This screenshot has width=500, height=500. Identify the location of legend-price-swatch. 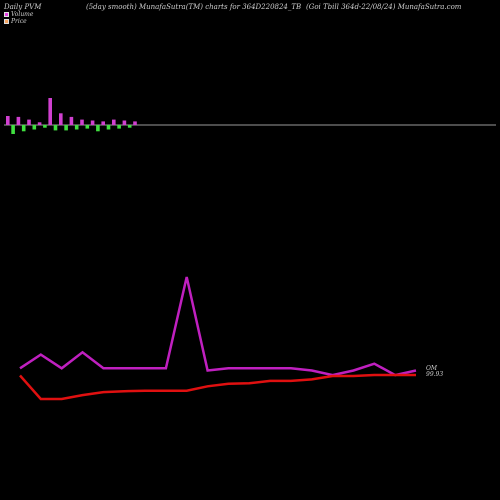
(6, 21).